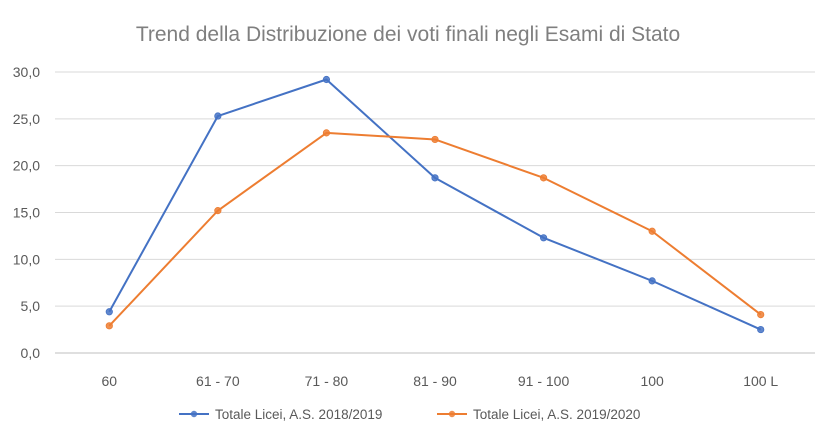 Image resolution: width=829 pixels, height=443 pixels. I want to click on x-tick-label: 91 - 100, so click(544, 381).